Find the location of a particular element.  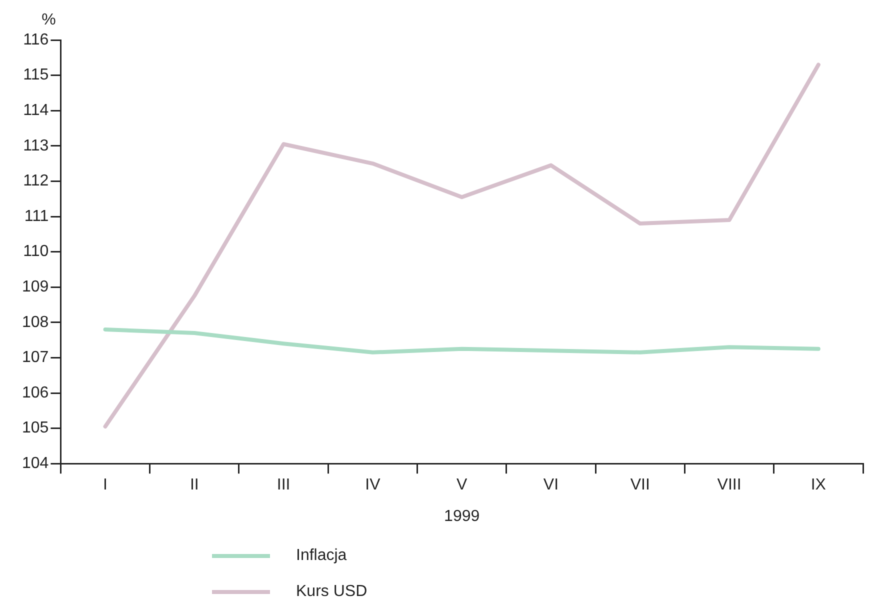

y-tick-label: 110 is located at coordinates (36, 251).